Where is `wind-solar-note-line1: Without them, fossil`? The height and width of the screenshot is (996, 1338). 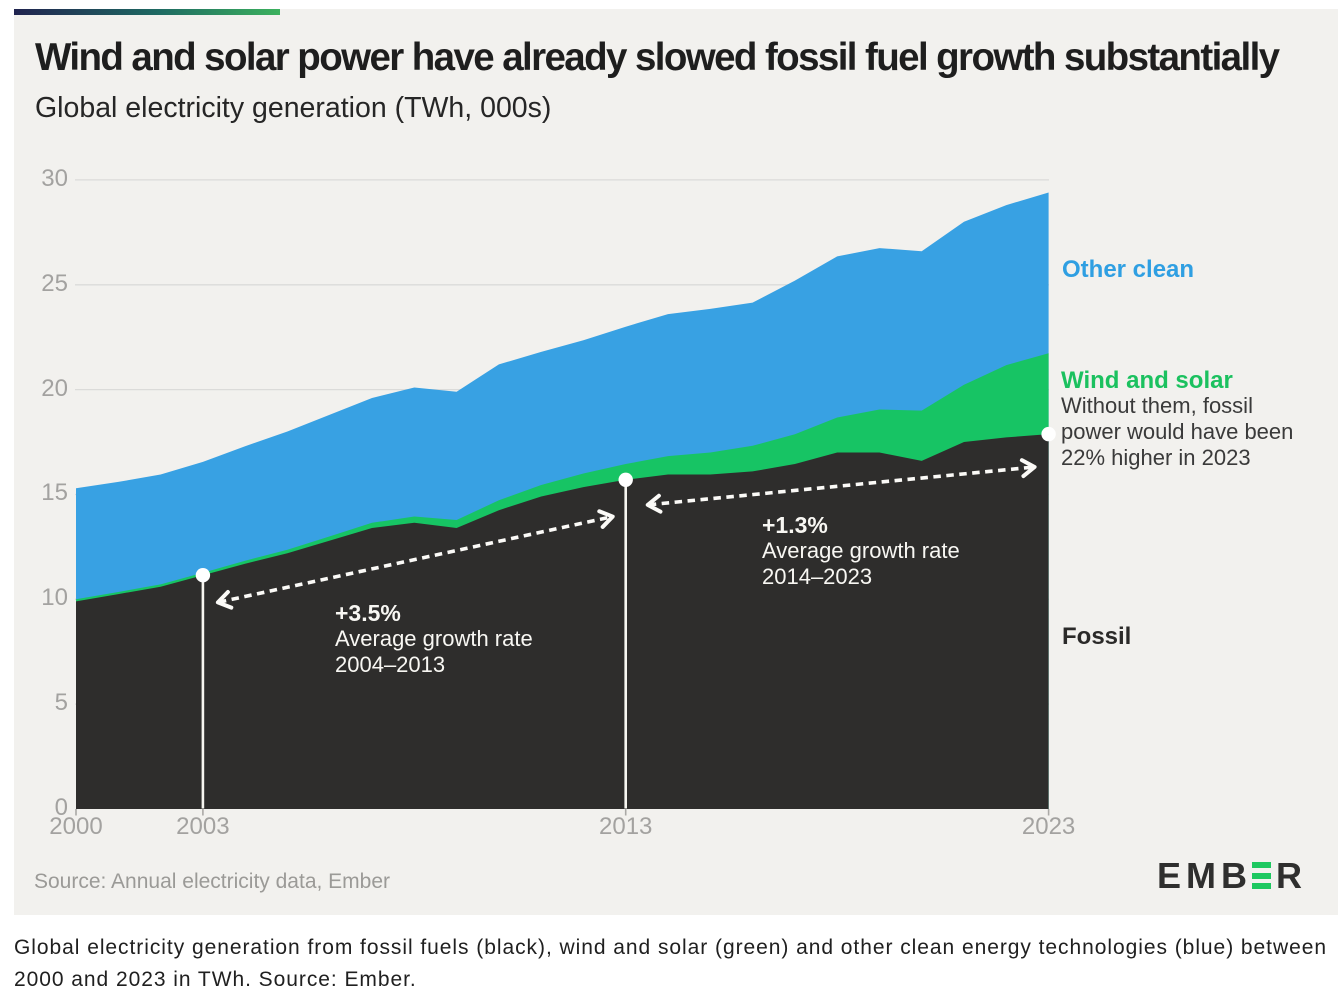 wind-solar-note-line1: Without them, fossil is located at coordinates (1157, 405).